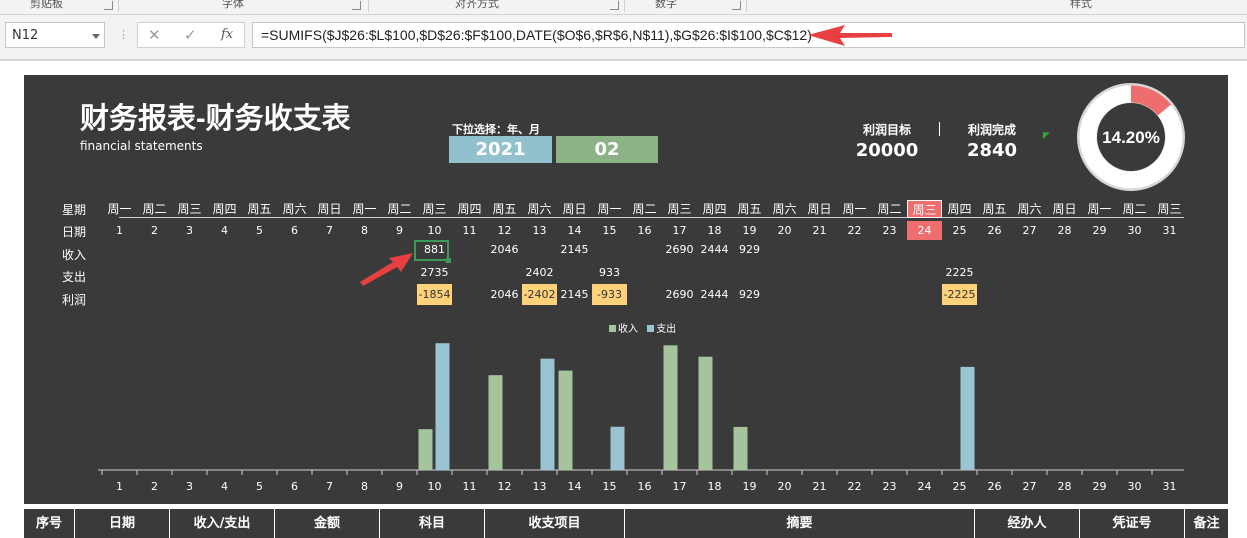  I want to click on expense-cell: 2225, so click(959, 272).